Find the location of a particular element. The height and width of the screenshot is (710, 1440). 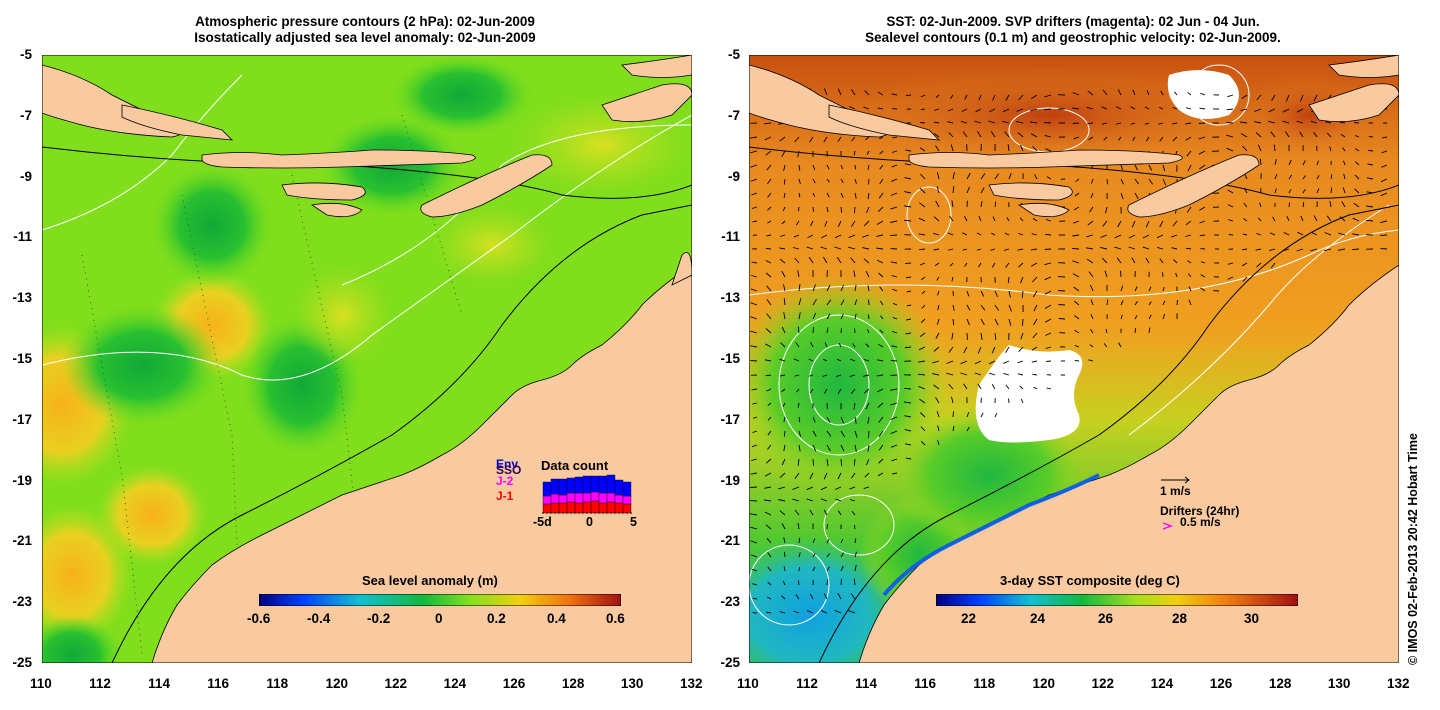

sla-tick: -0.4 is located at coordinates (319, 618).